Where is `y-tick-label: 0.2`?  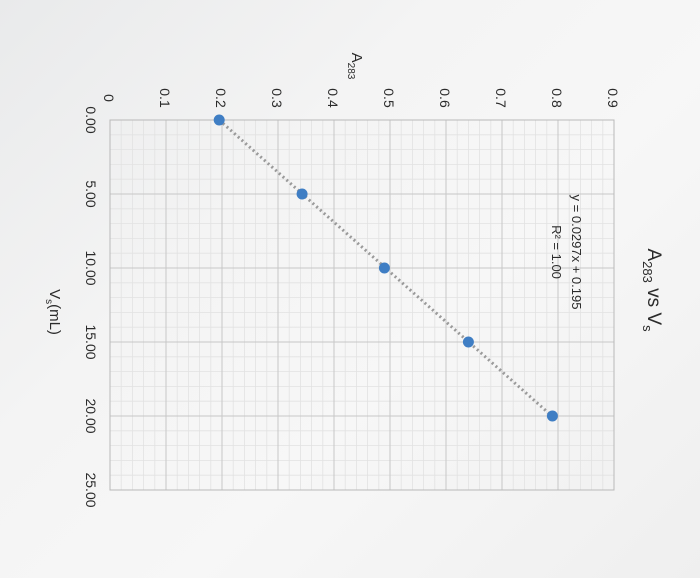
y-tick-label: 0.2 is located at coordinates (221, 98).